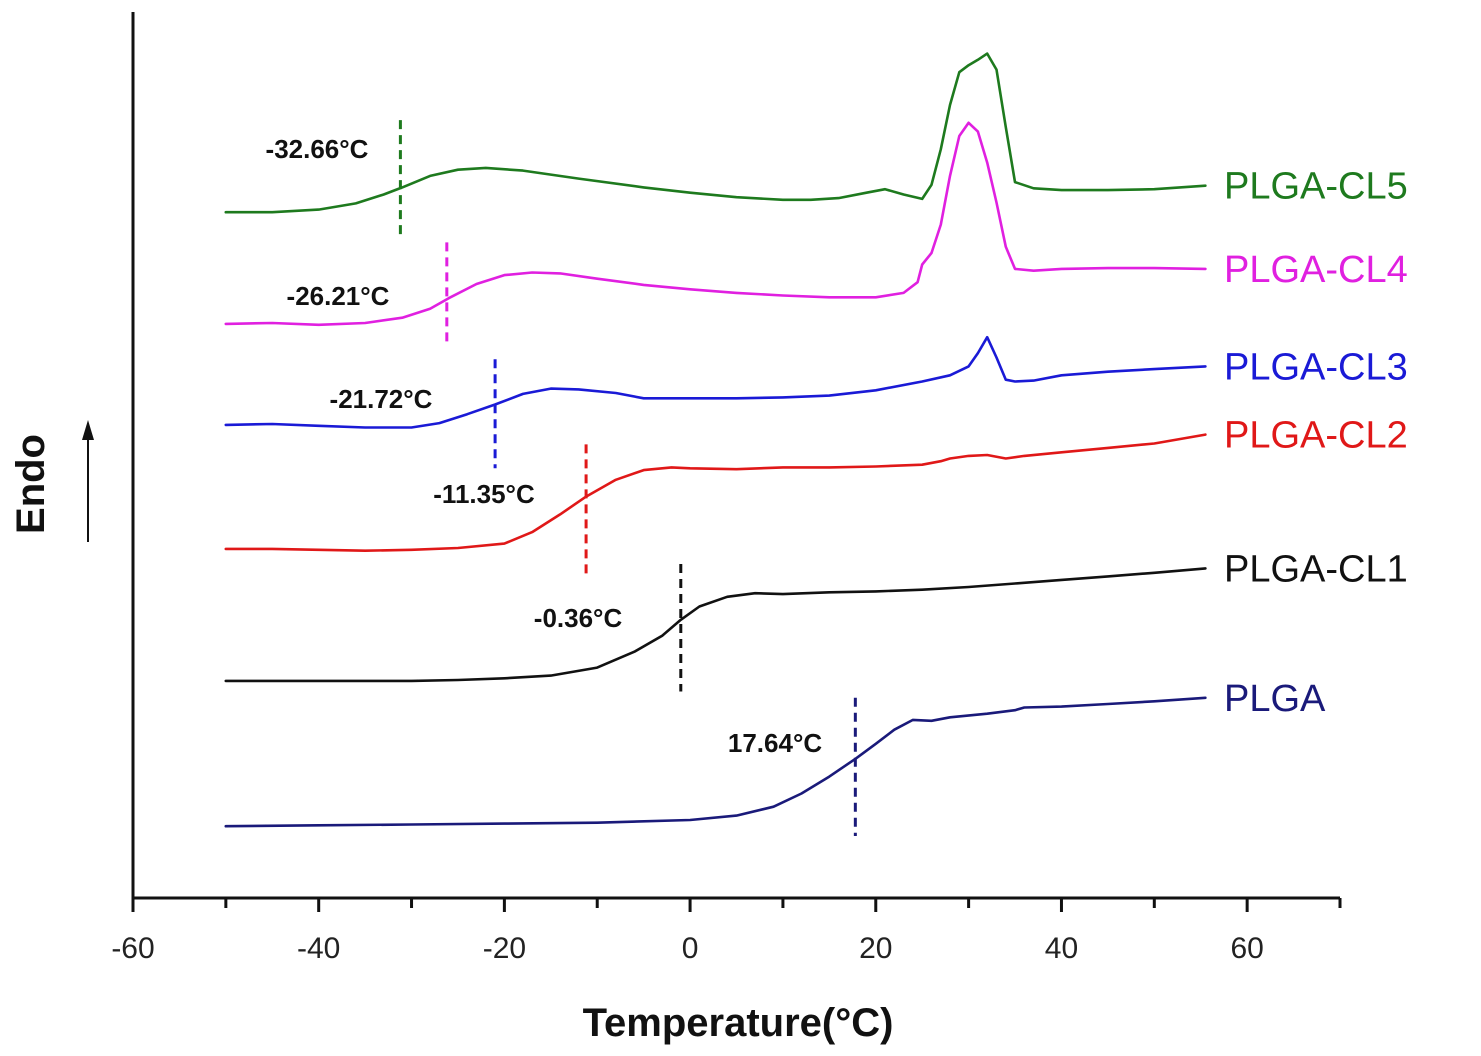  Describe the element at coordinates (484, 494) in the screenshot. I see `tg-annotation-plga-cl2: -11.35°C` at that location.